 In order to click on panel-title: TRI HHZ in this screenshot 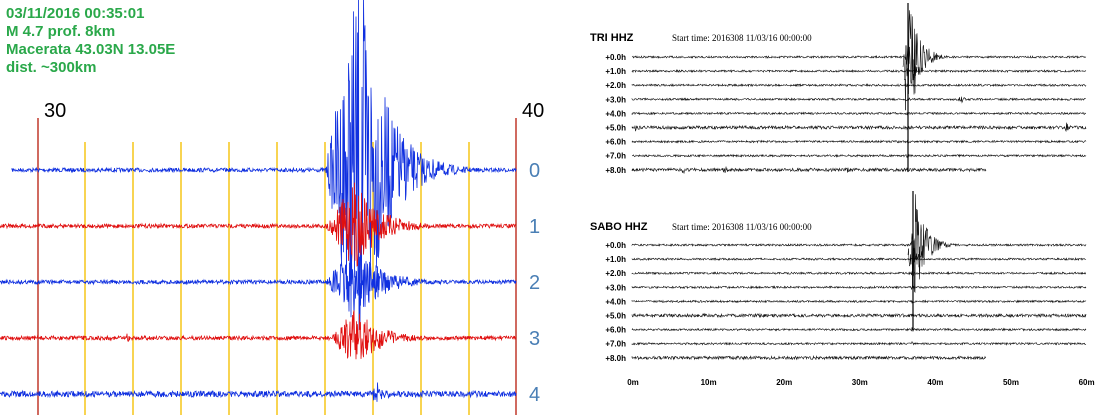, I will do `click(612, 38)`.